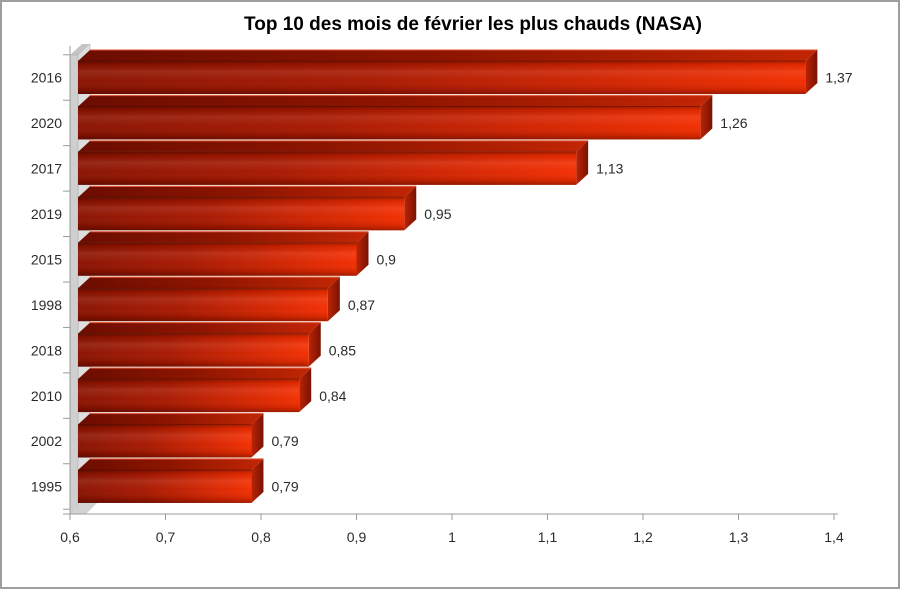 The height and width of the screenshot is (589, 900). I want to click on category-label: 2016, so click(46, 78).